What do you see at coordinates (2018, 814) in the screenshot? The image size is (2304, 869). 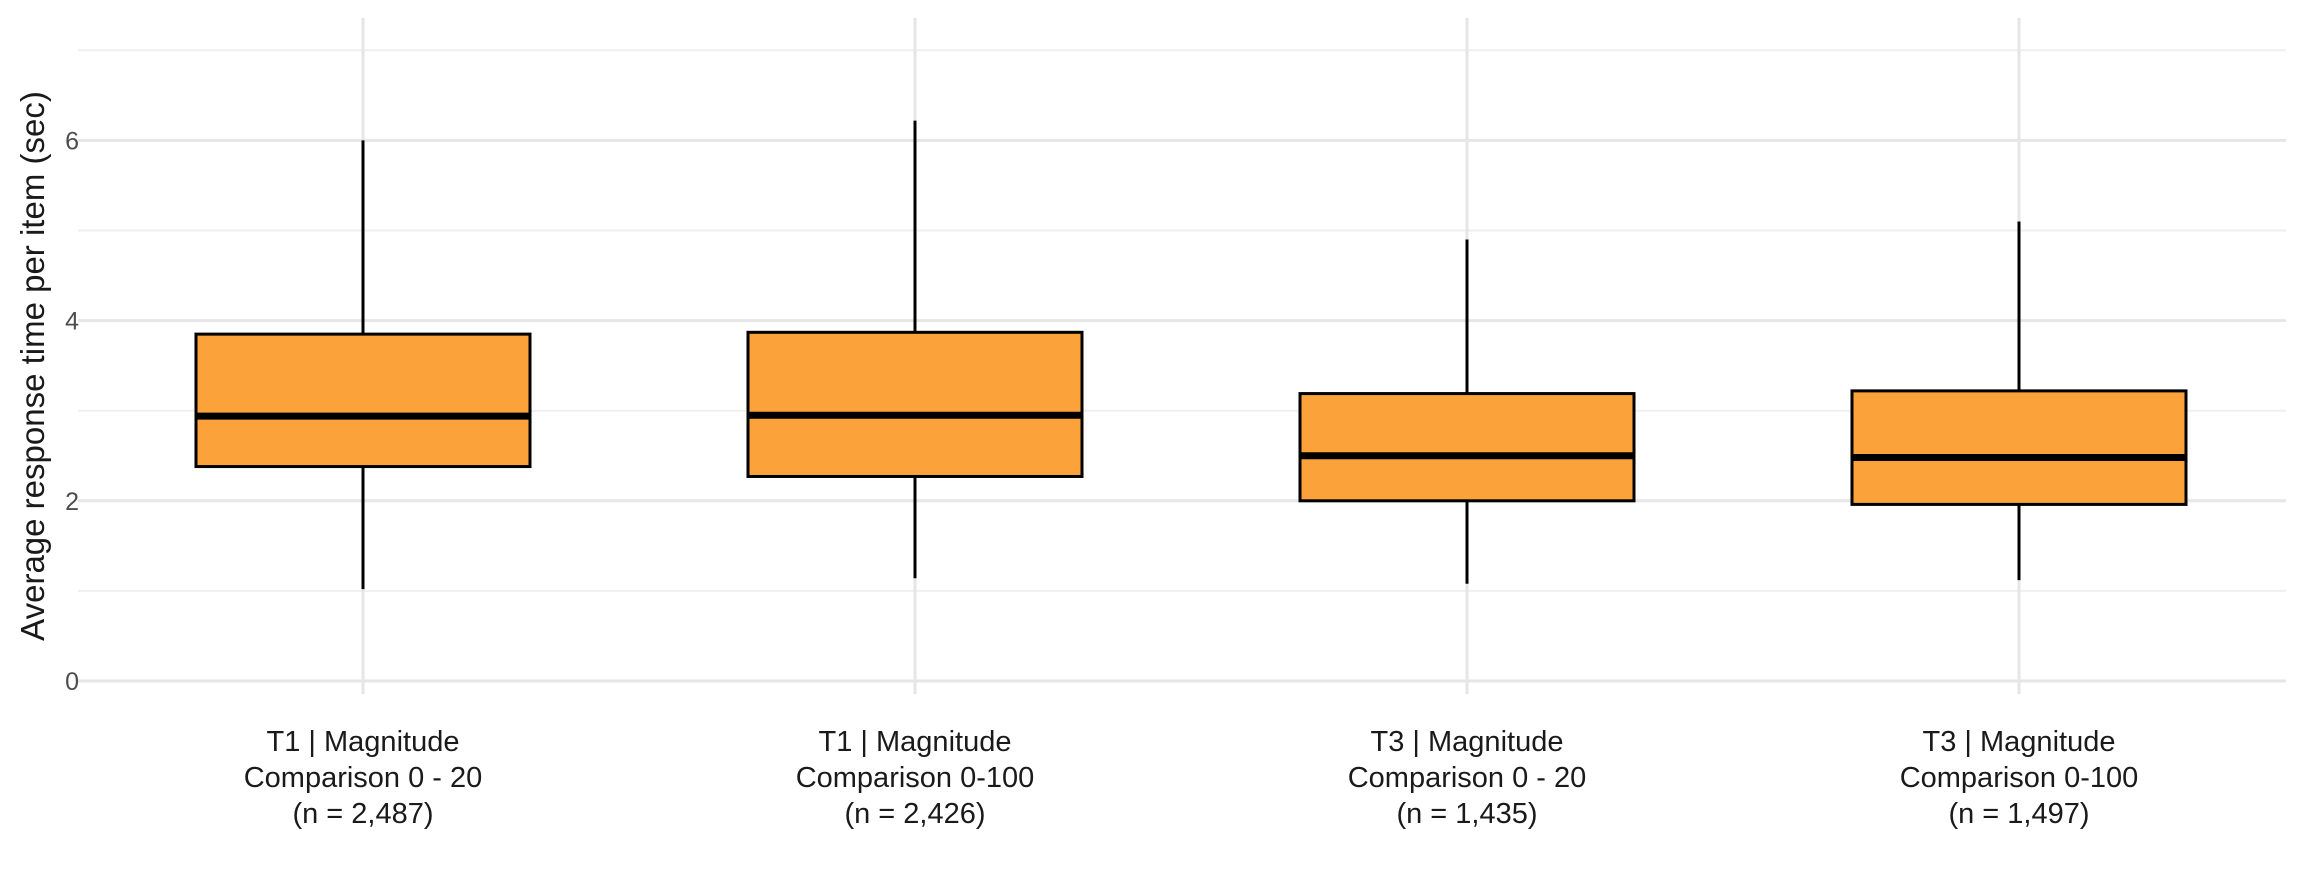 I see `category-label: (n = 1,497)` at bounding box center [2018, 814].